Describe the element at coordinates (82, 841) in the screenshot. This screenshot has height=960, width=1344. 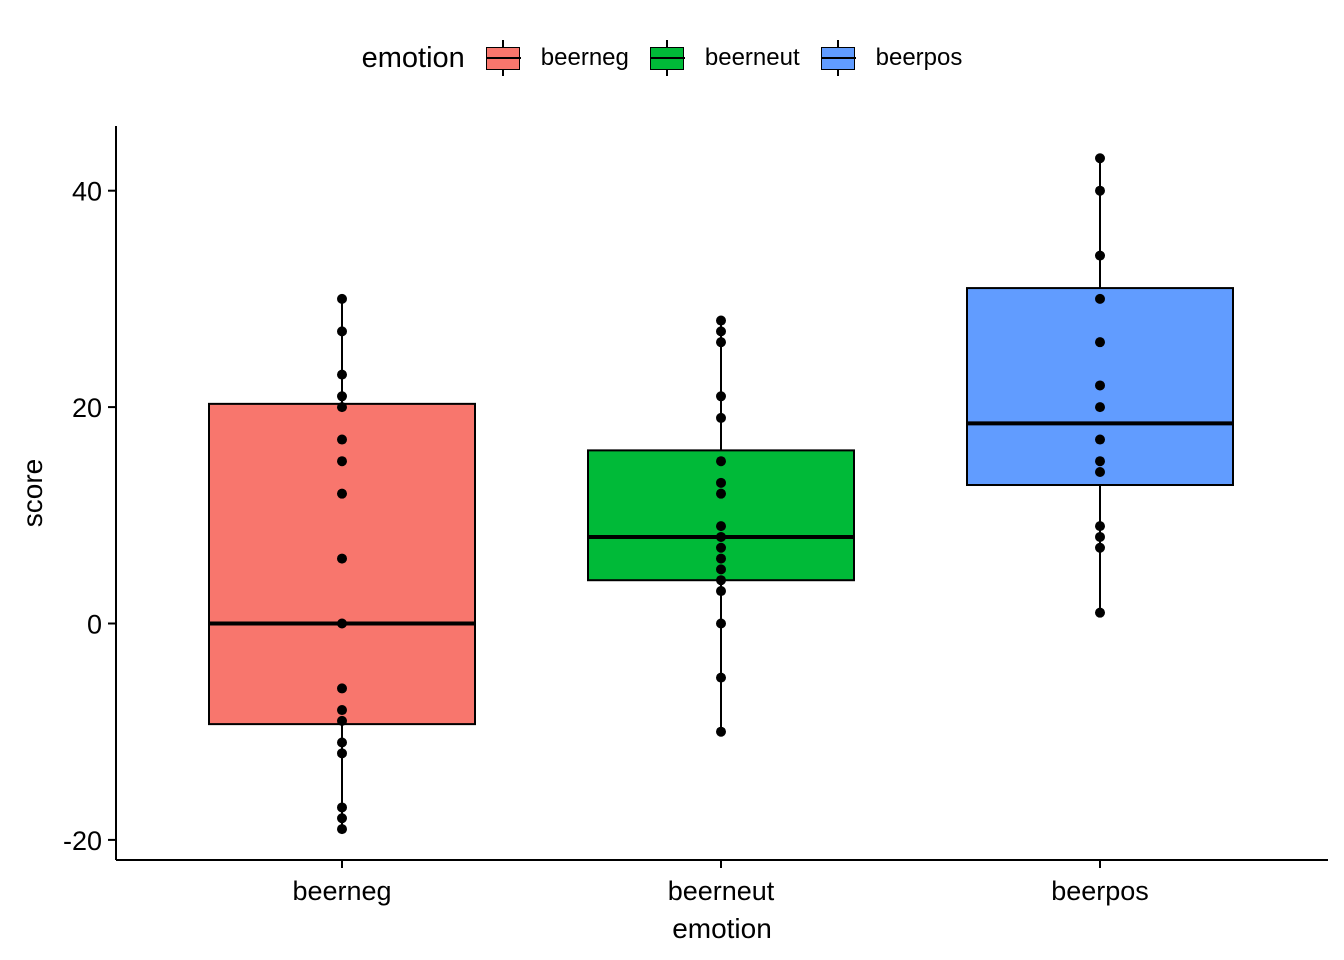
I see `y-tick-label: -20` at that location.